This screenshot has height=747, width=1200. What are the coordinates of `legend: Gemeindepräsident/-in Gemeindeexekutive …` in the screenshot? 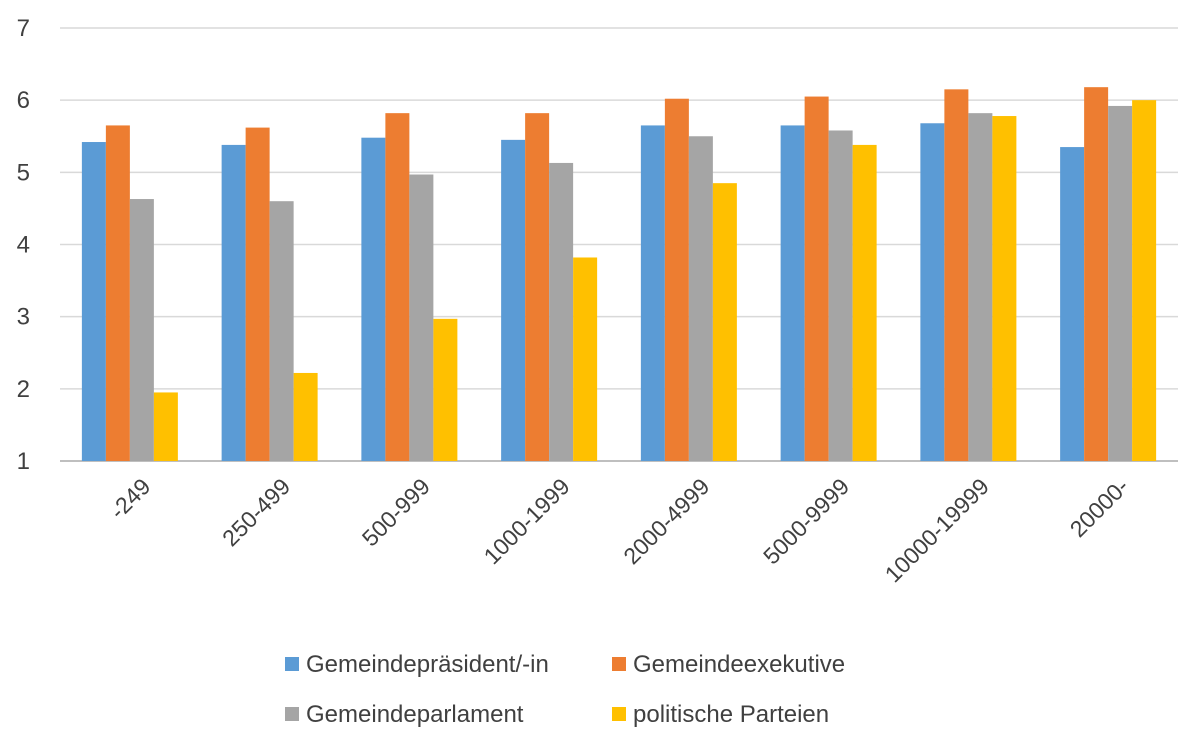 It's located at (565, 689).